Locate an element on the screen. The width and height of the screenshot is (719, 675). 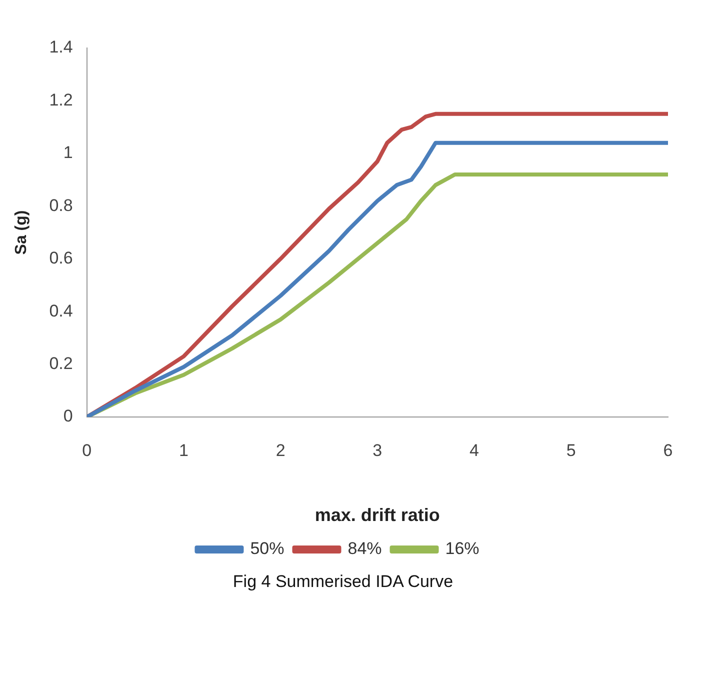
y-tick-label: 1.2 is located at coordinates (61, 100).